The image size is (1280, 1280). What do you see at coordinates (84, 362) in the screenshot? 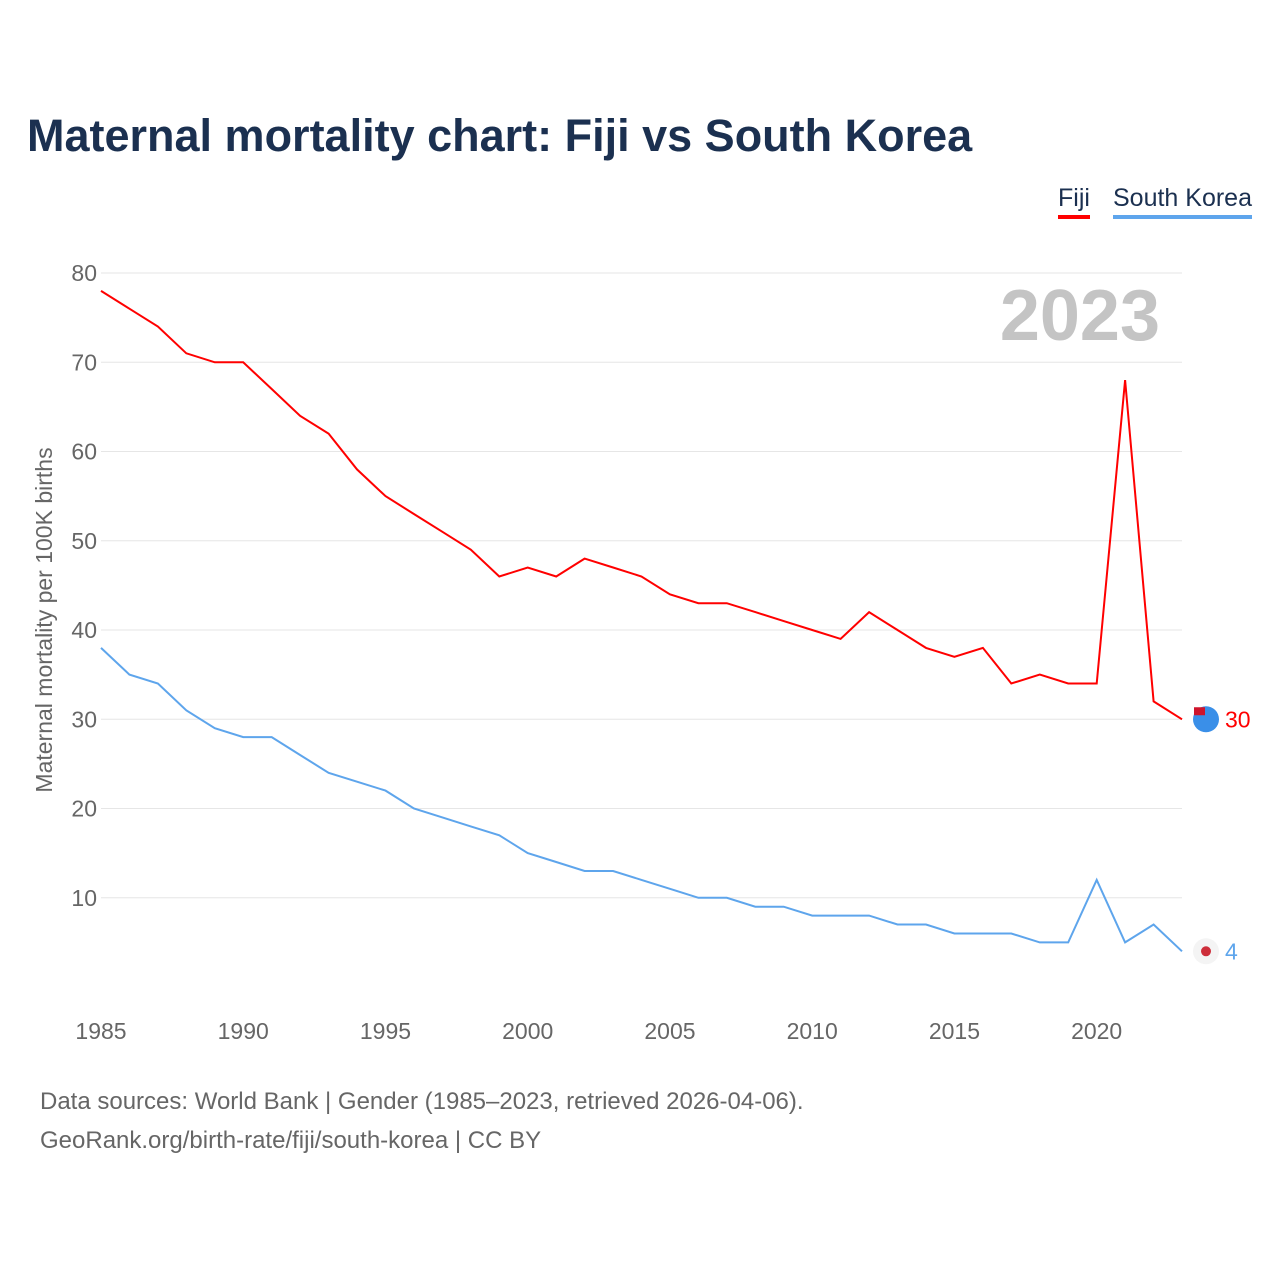
I see `y-tick-label: 70` at bounding box center [84, 362].